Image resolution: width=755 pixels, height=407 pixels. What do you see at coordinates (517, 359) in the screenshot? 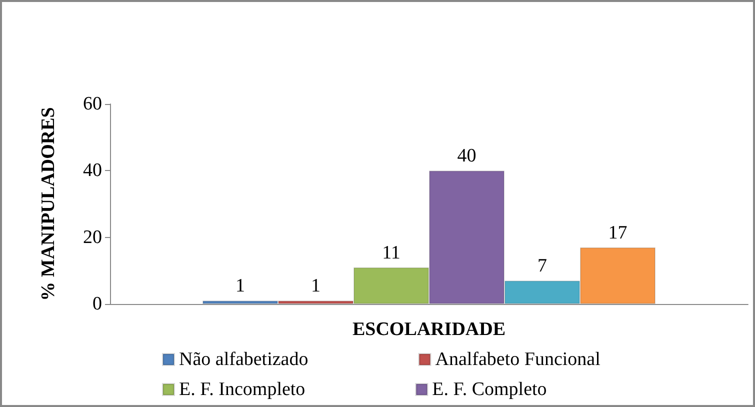
I see `legend-label: Analfabeto Funcional` at bounding box center [517, 359].